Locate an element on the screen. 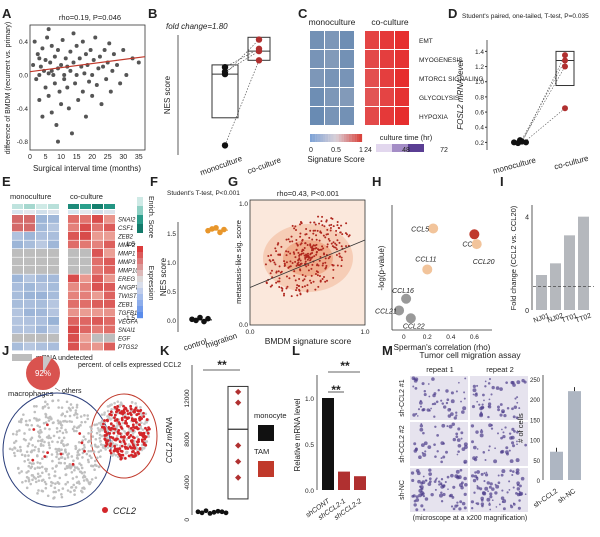 The height and width of the screenshot is (537, 600). f-annotation: Student's T-test, P<0.001 is located at coordinates (203, 193).